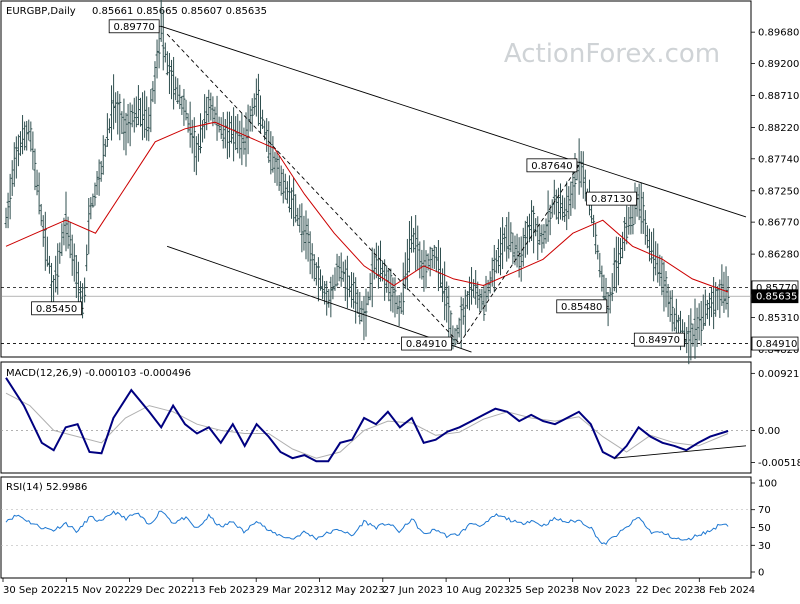  I want to click on price-axis-label: 0.87740, so click(778, 159).